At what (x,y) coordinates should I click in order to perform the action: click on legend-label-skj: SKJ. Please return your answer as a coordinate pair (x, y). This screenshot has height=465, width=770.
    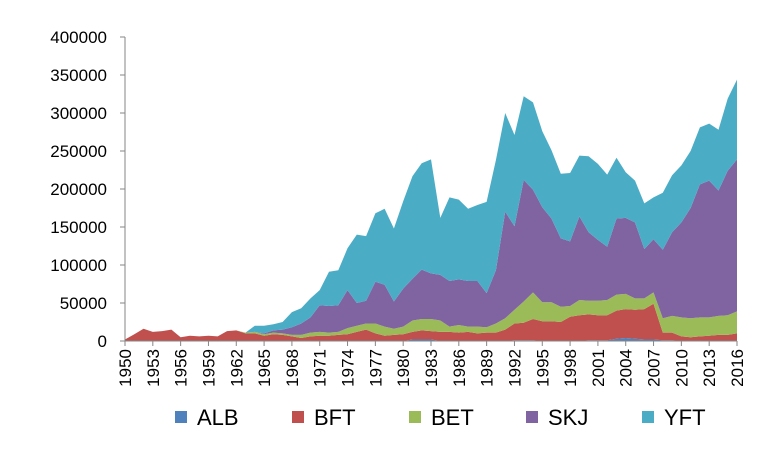
    Looking at the image, I should click on (568, 417).